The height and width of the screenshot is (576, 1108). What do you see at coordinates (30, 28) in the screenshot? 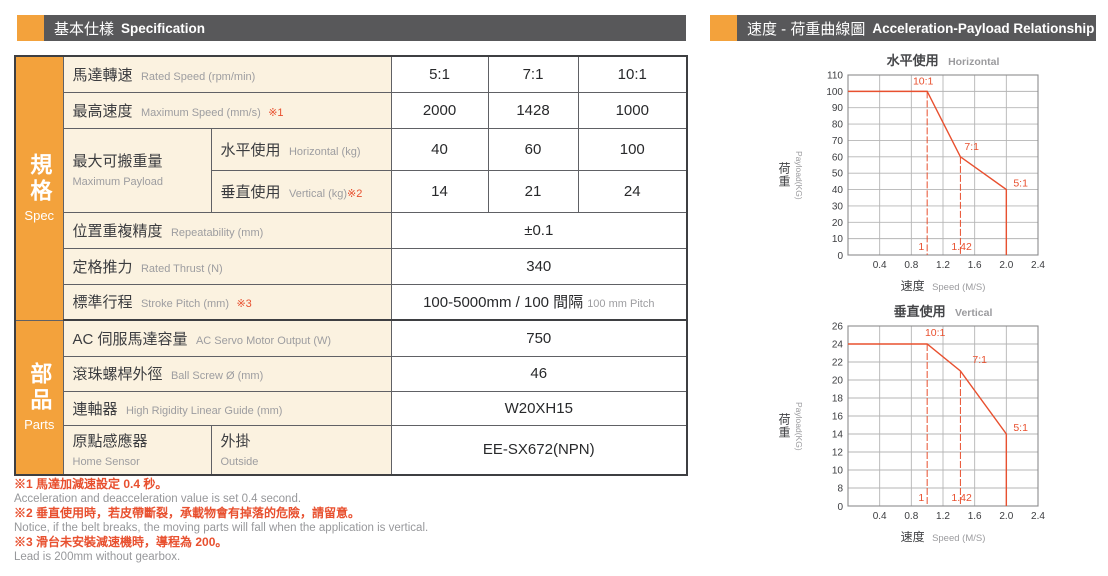
I see `orange-accent-square` at bounding box center [30, 28].